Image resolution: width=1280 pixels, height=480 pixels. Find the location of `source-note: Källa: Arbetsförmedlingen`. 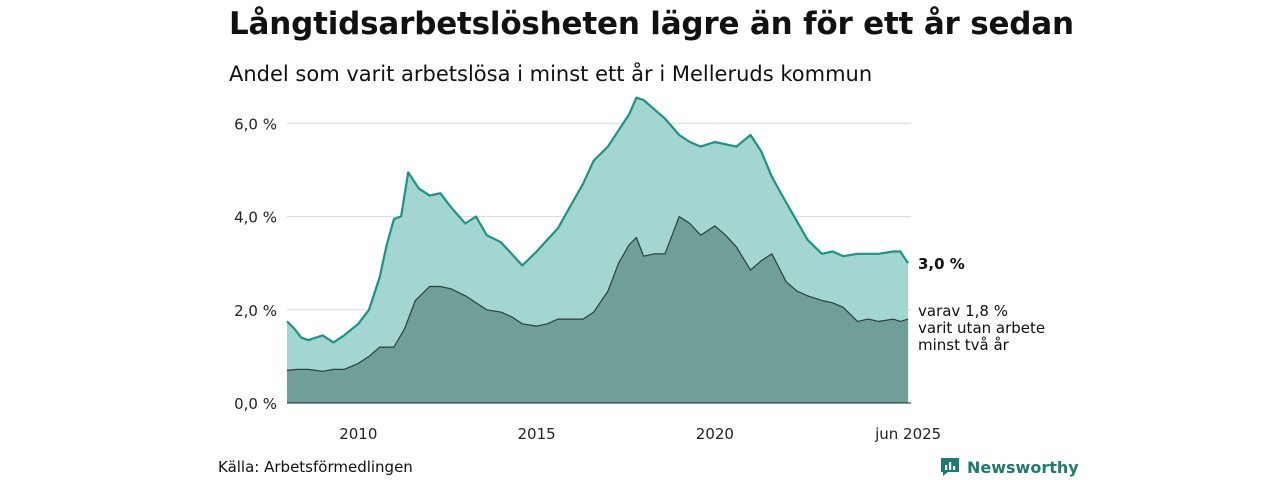

source-note: Källa: Arbetsförmedlingen is located at coordinates (315, 467).